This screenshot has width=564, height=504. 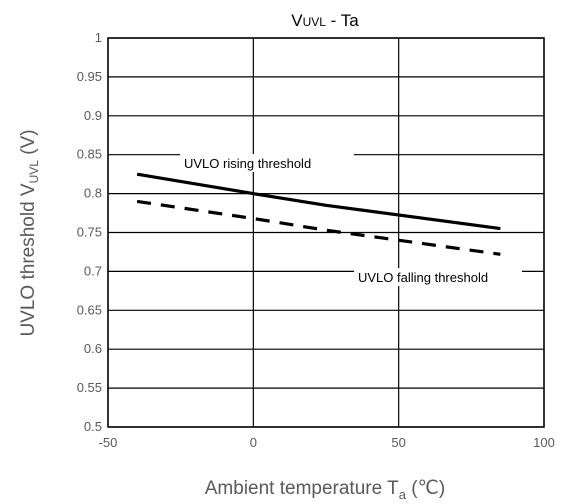 What do you see at coordinates (89, 76) in the screenshot?
I see `y-tick-label: 0.95` at bounding box center [89, 76].